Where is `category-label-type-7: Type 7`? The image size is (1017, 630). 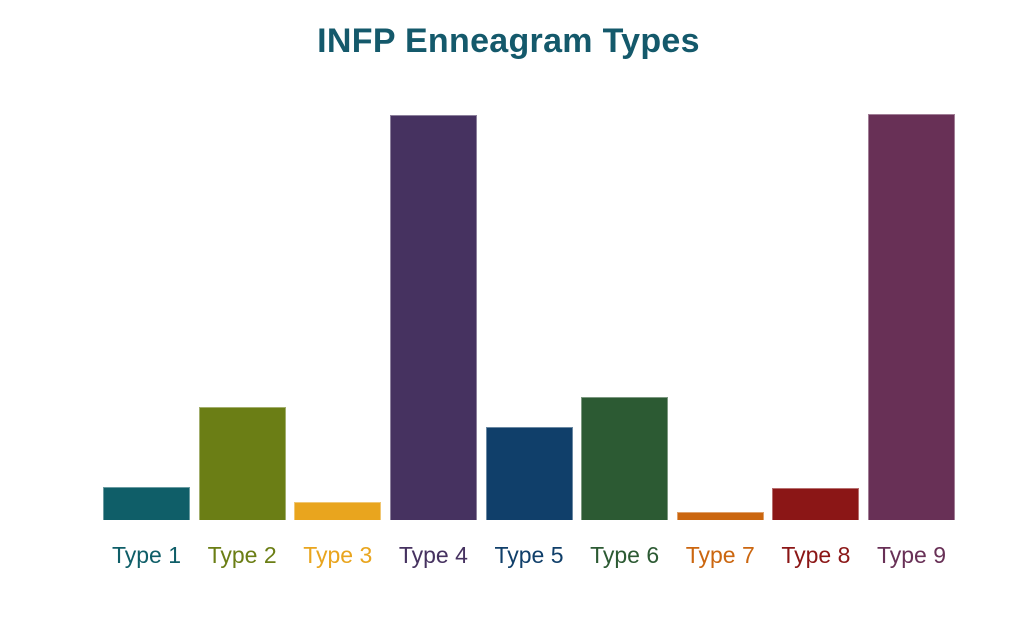 category-label-type-7: Type 7 is located at coordinates (720, 555).